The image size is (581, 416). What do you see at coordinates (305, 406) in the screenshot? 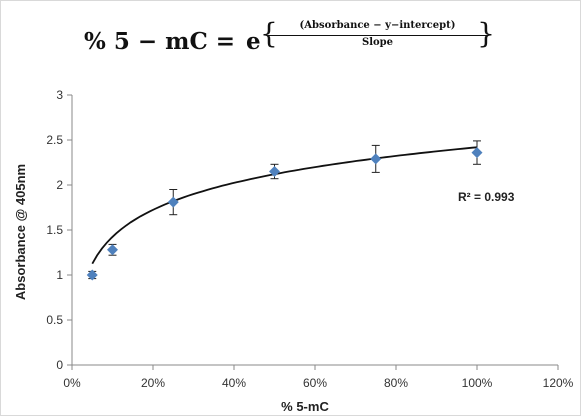
I see `x-axis-title: % 5-mC` at bounding box center [305, 406].